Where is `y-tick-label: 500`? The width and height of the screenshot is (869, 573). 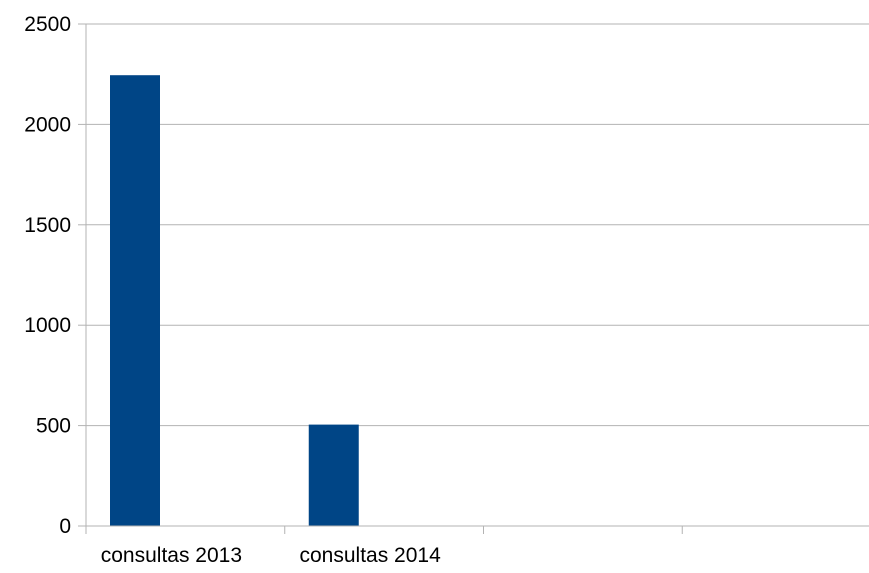
y-tick-label: 500 is located at coordinates (53, 426).